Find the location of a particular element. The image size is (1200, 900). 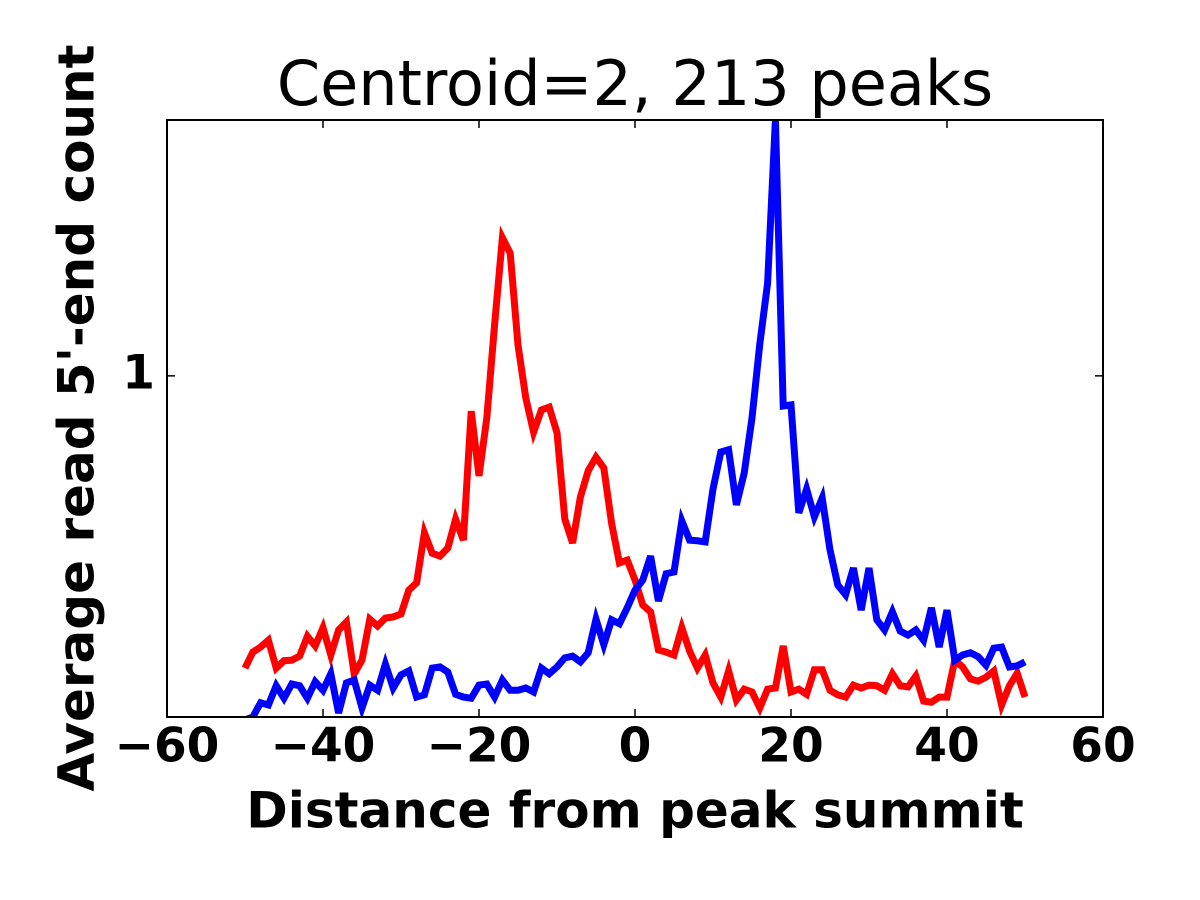

x-tick-label: 60 is located at coordinates (1102, 746).